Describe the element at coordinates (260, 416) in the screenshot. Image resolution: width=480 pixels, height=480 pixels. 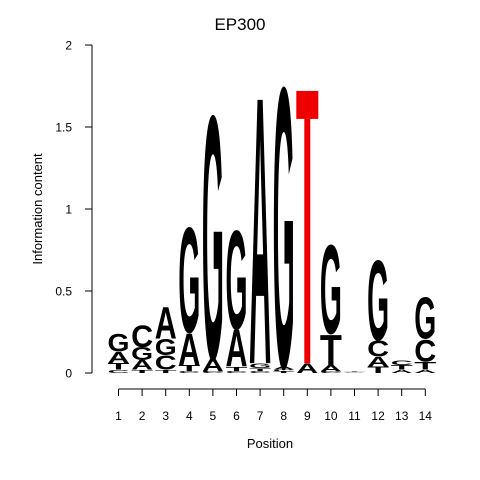
I see `x-tick-label: 7` at that location.